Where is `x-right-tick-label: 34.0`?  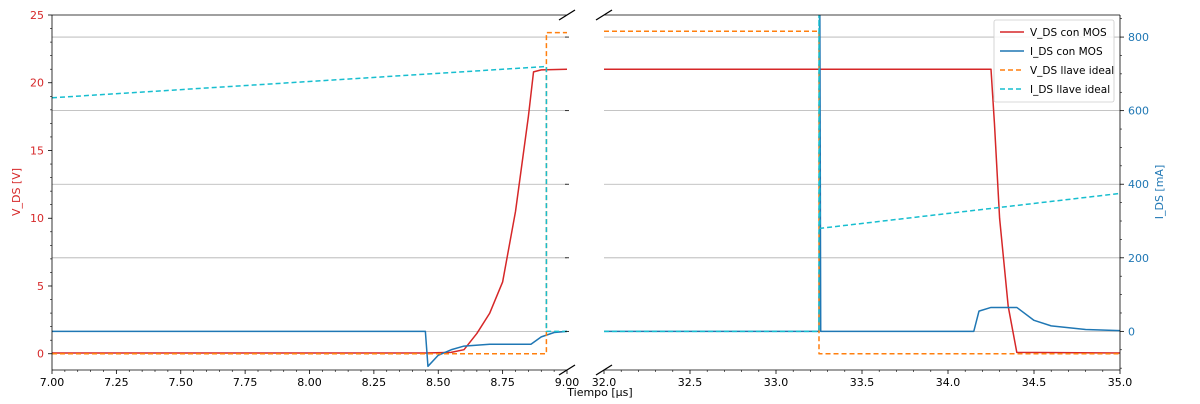
x-right-tick-label: 34.0 is located at coordinates (948, 382).